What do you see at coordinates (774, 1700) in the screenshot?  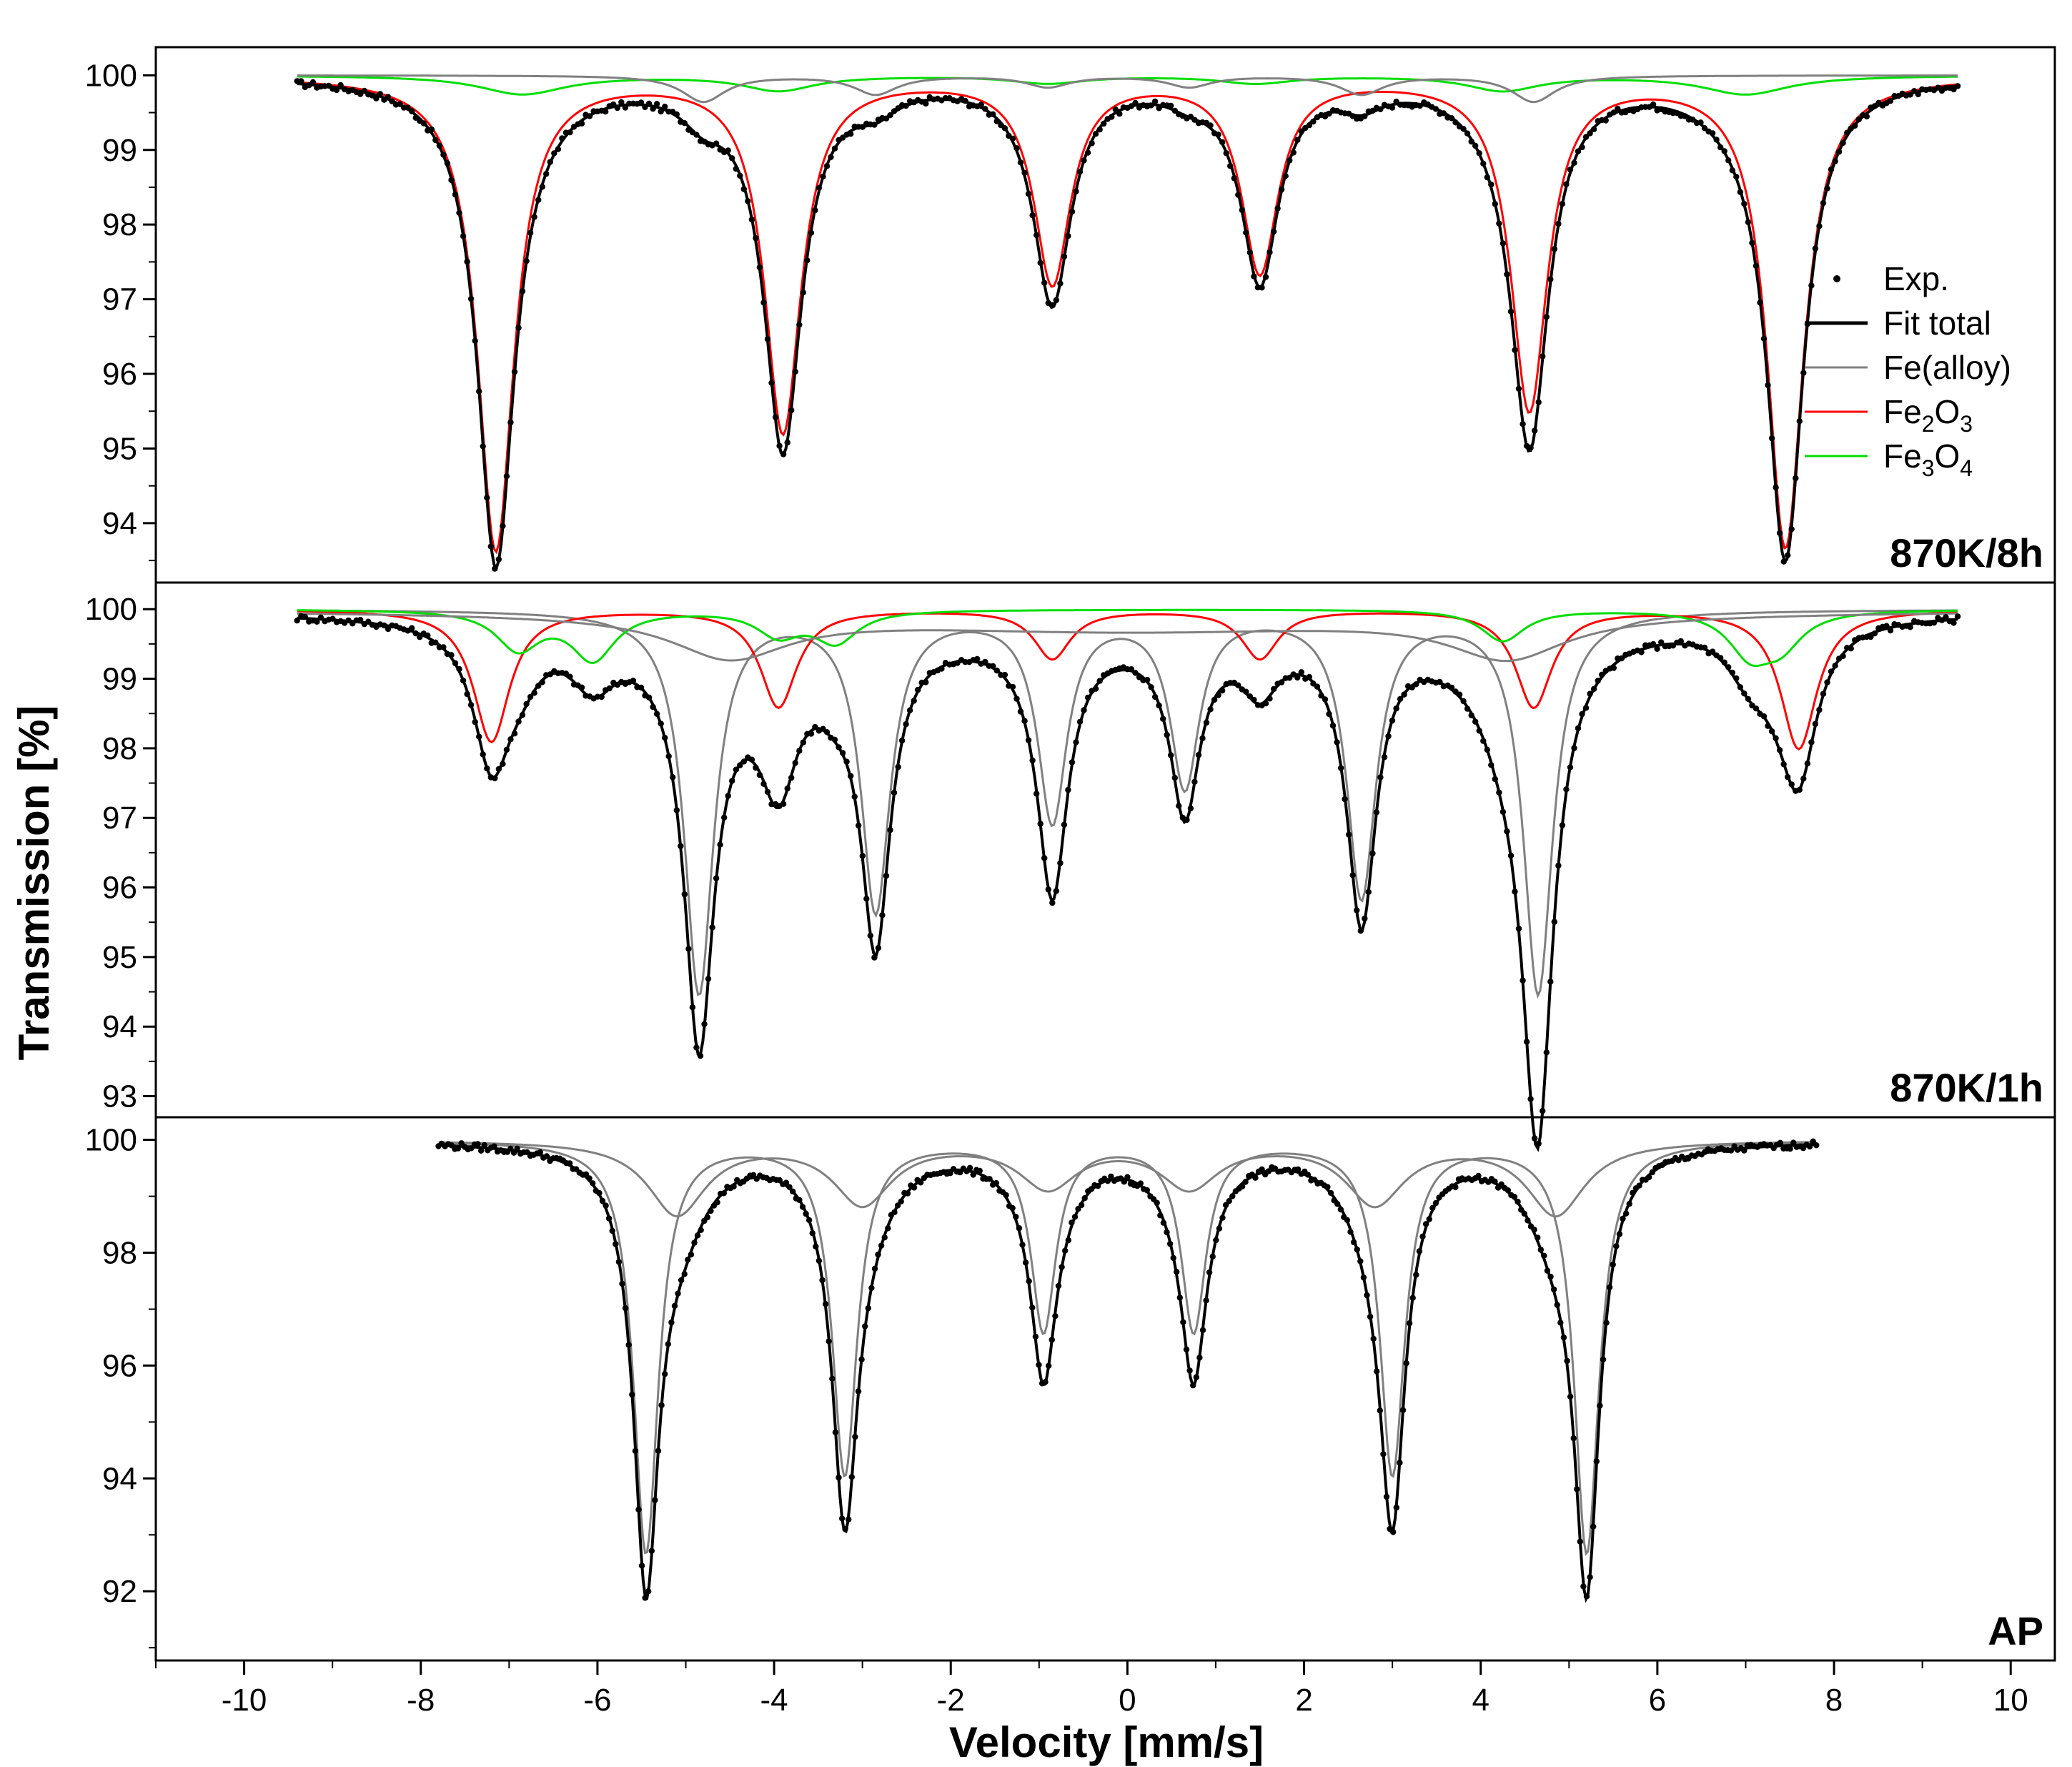 I see `x-tick-label: -4` at bounding box center [774, 1700].